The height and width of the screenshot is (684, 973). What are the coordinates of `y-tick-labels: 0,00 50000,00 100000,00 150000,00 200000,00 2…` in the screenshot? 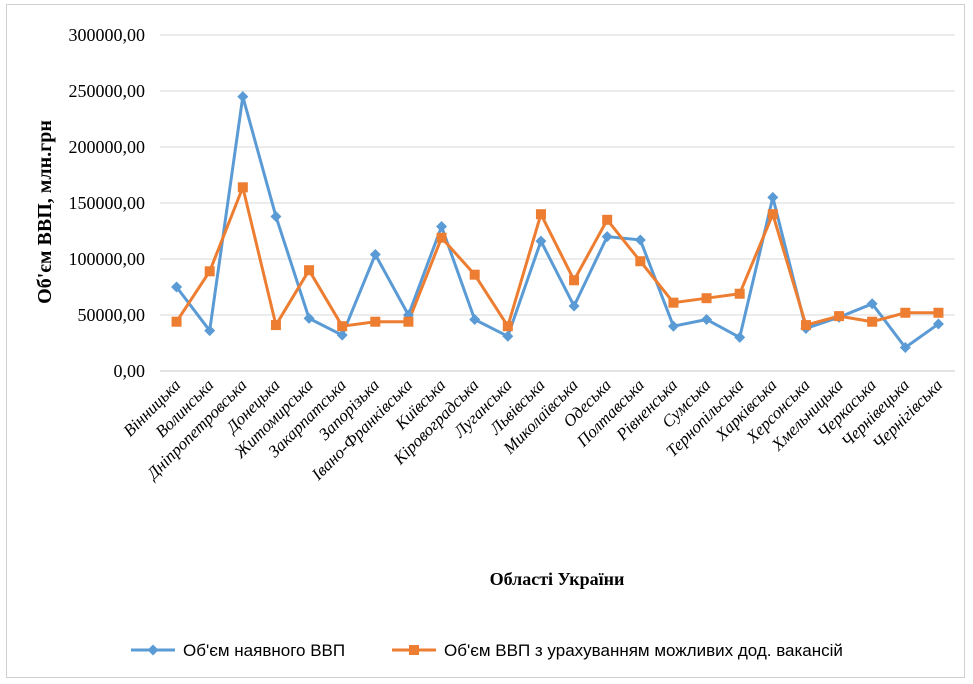 It's located at (107, 203).